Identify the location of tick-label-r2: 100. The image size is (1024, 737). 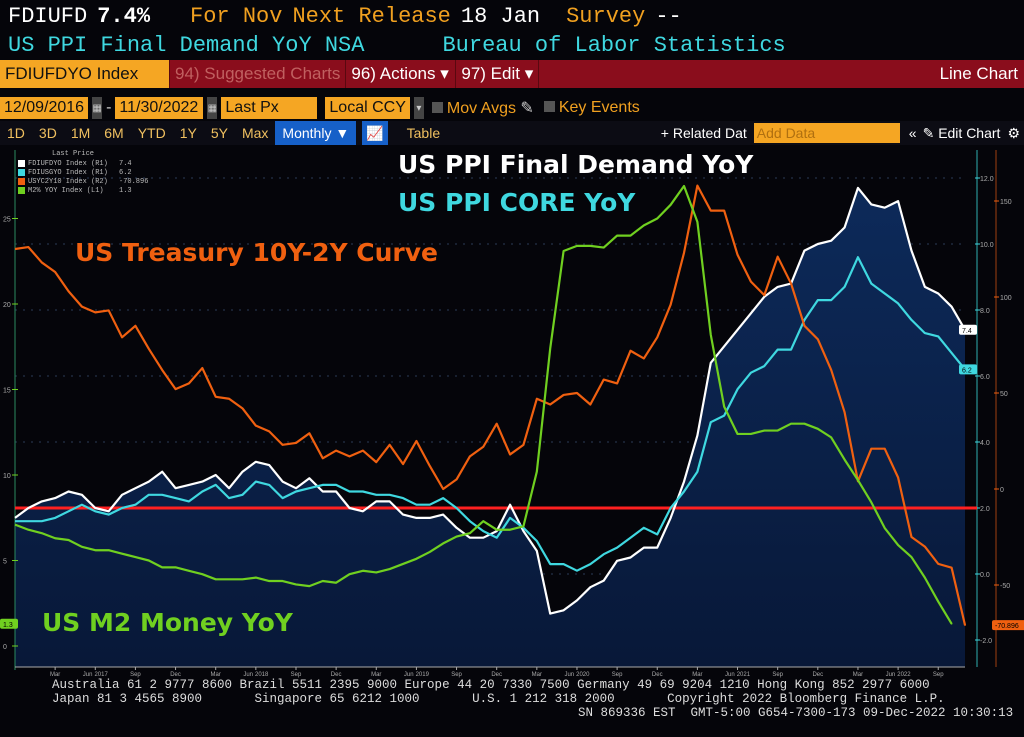
(1006, 298).